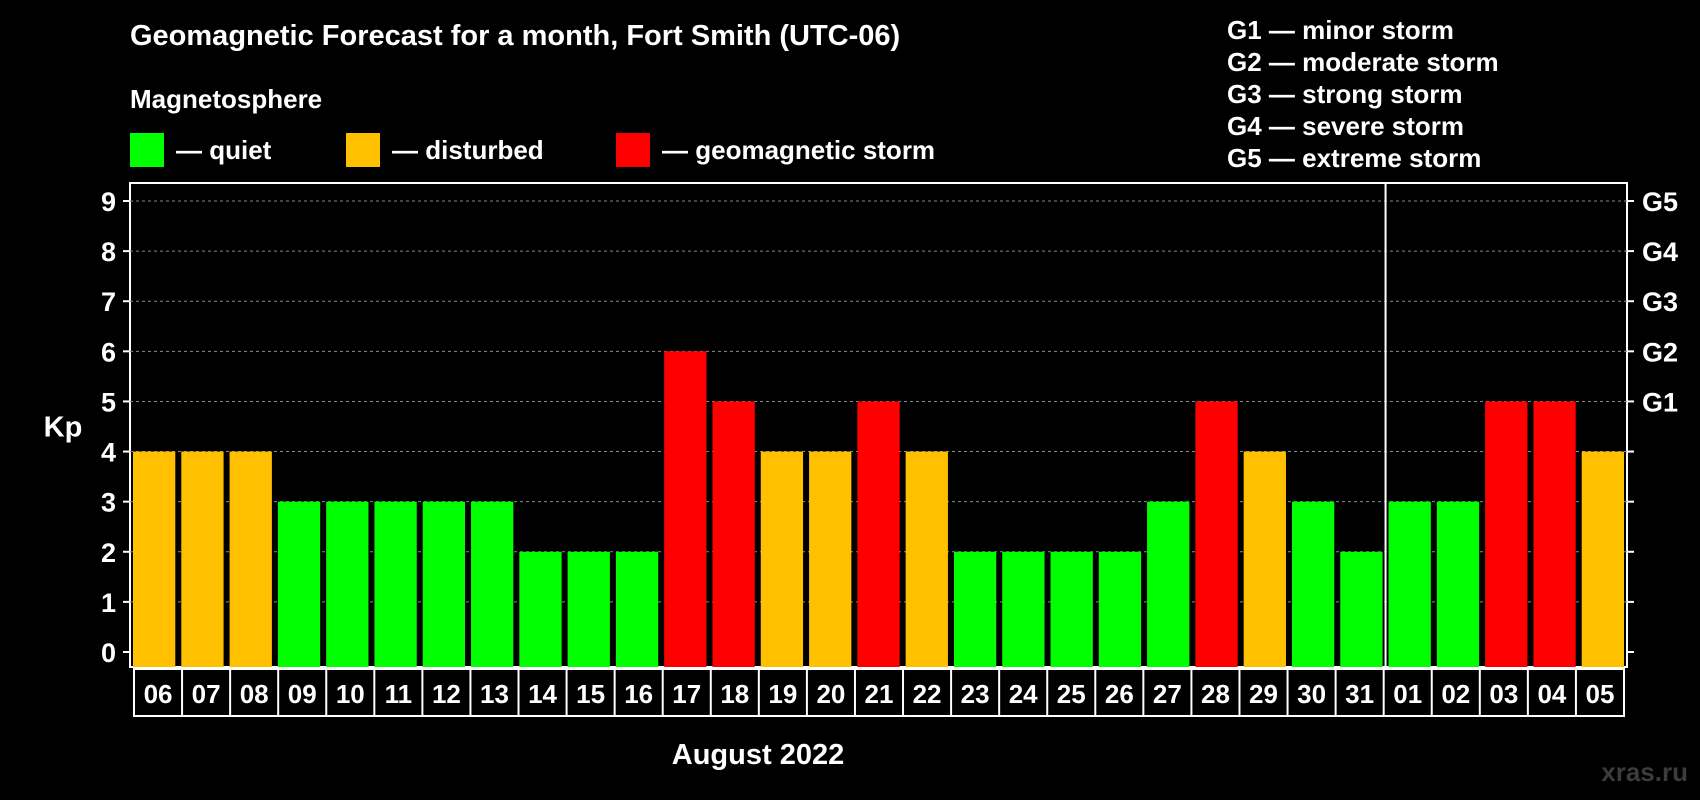 This screenshot has width=1700, height=800. What do you see at coordinates (108, 503) in the screenshot?
I see `y-tick-label: 3` at bounding box center [108, 503].